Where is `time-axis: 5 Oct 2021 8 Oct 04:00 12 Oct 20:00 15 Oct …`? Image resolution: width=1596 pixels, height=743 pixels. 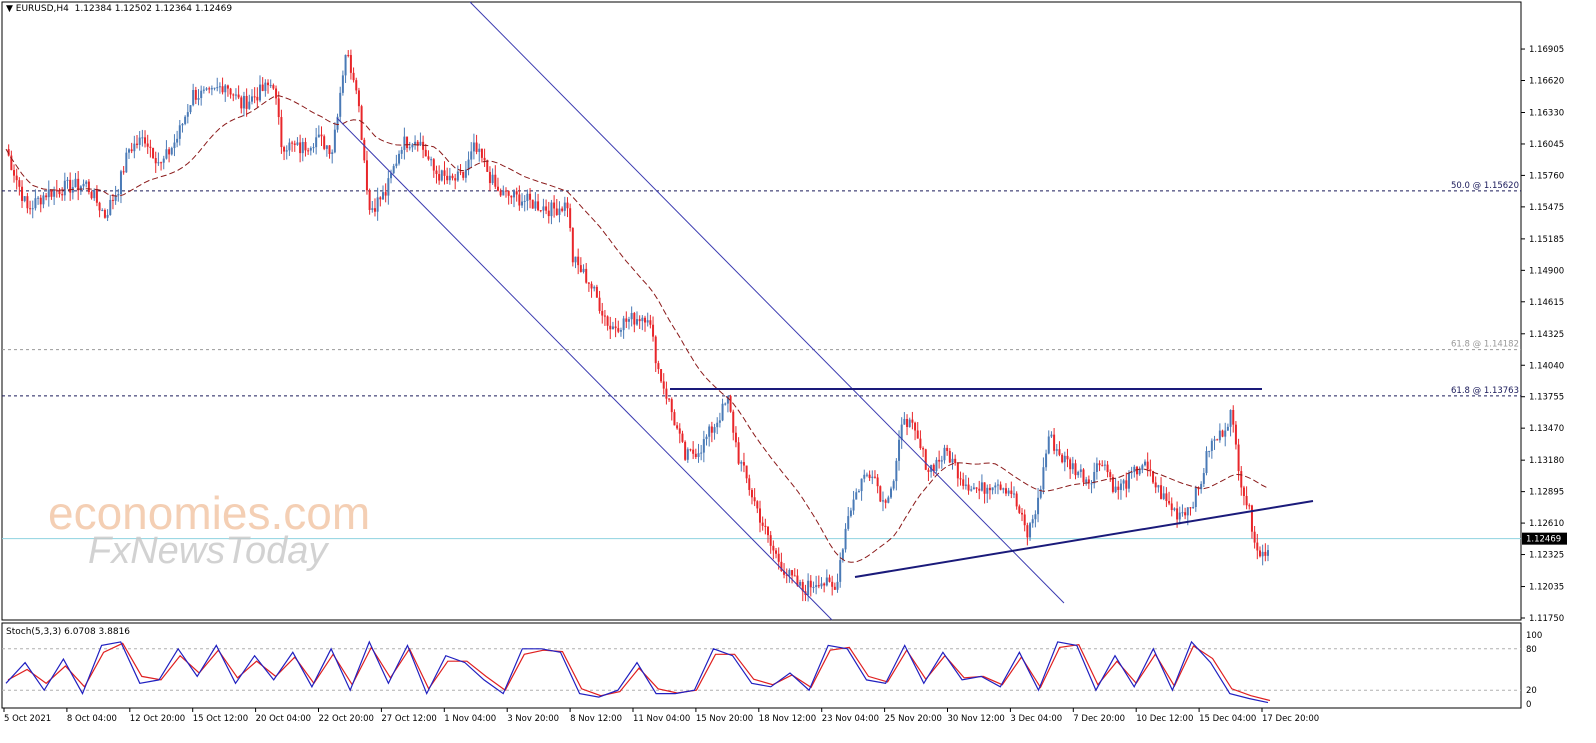 time-axis: 5 Oct 2021 8 Oct 04:00 12 Oct 20:00 15 Oct … is located at coordinates (661, 716).